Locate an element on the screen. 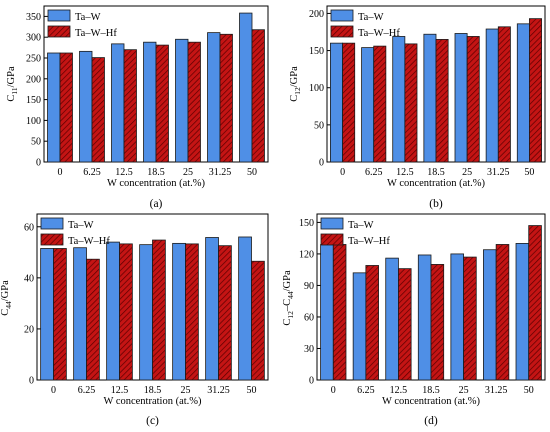 This screenshot has width=550, height=432. y-axis-label: C12/GPa is located at coordinates (295, 84).